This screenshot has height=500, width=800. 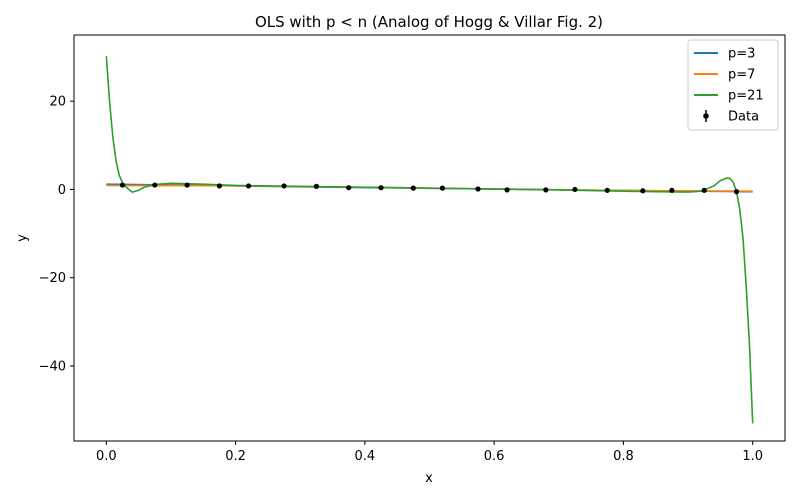 What do you see at coordinates (746, 96) in the screenshot?
I see `legend-label: p=21` at bounding box center [746, 96].